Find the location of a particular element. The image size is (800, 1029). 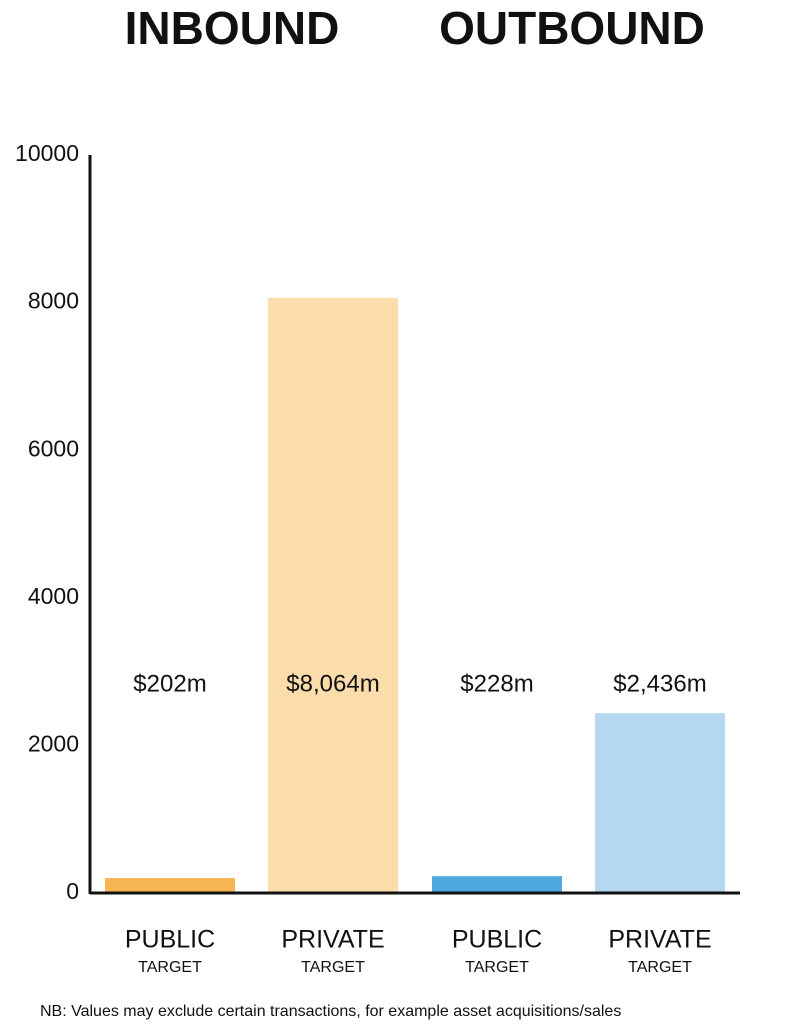

y-tick-label: 10000 is located at coordinates (47, 153).